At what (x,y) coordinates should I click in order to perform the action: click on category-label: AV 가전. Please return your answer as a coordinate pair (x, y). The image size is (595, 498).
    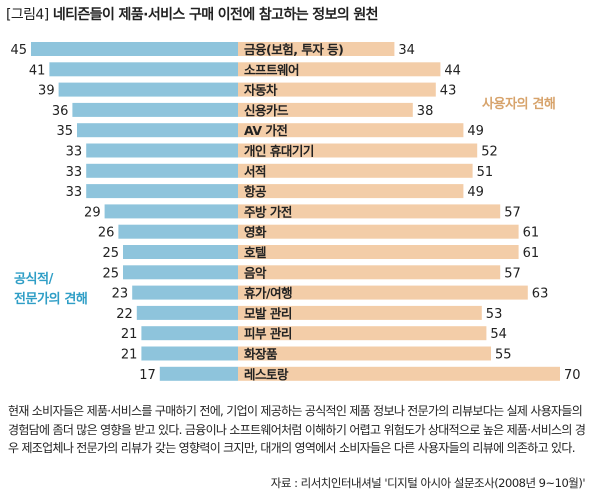
    Looking at the image, I should click on (265, 130).